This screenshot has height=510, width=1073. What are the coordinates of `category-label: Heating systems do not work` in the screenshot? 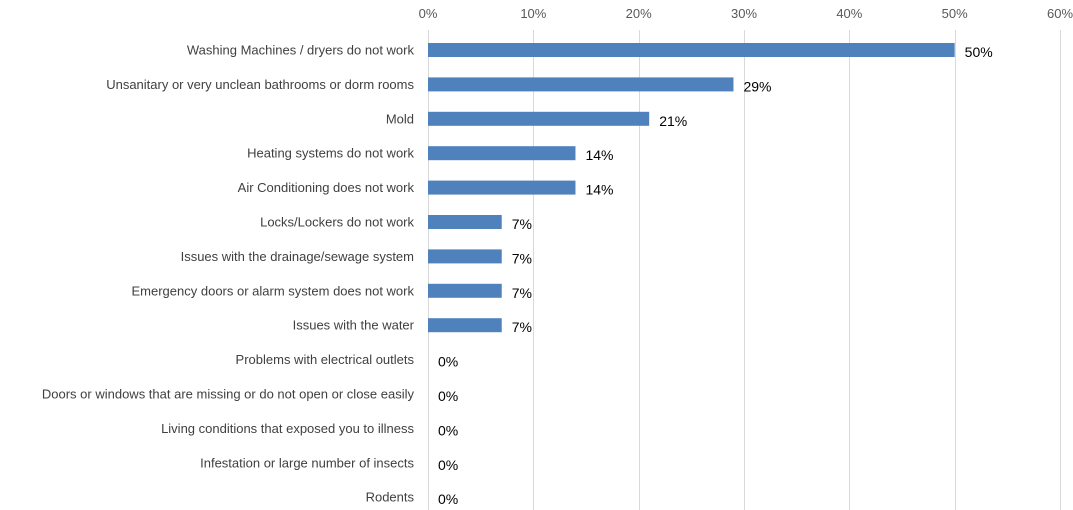 It's located at (330, 153).